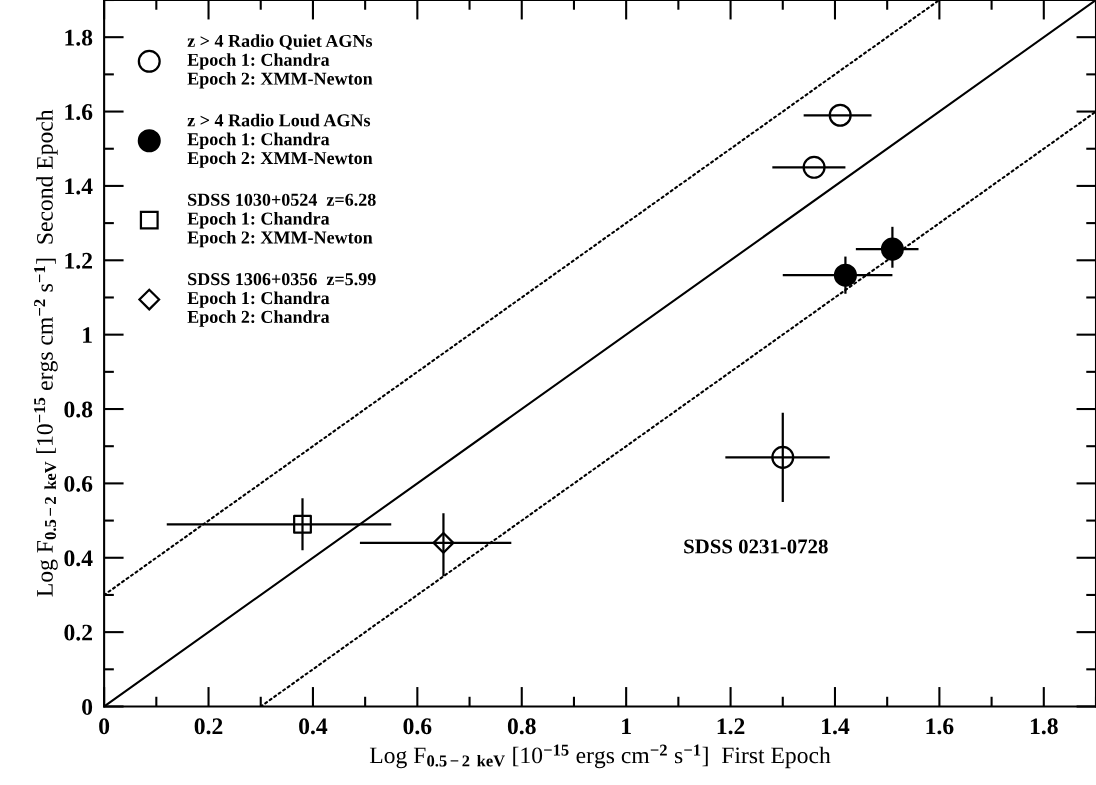 This screenshot has height=785, width=1096. Describe the element at coordinates (1044, 726) in the screenshot. I see `x-tick-label: 1.8` at that location.